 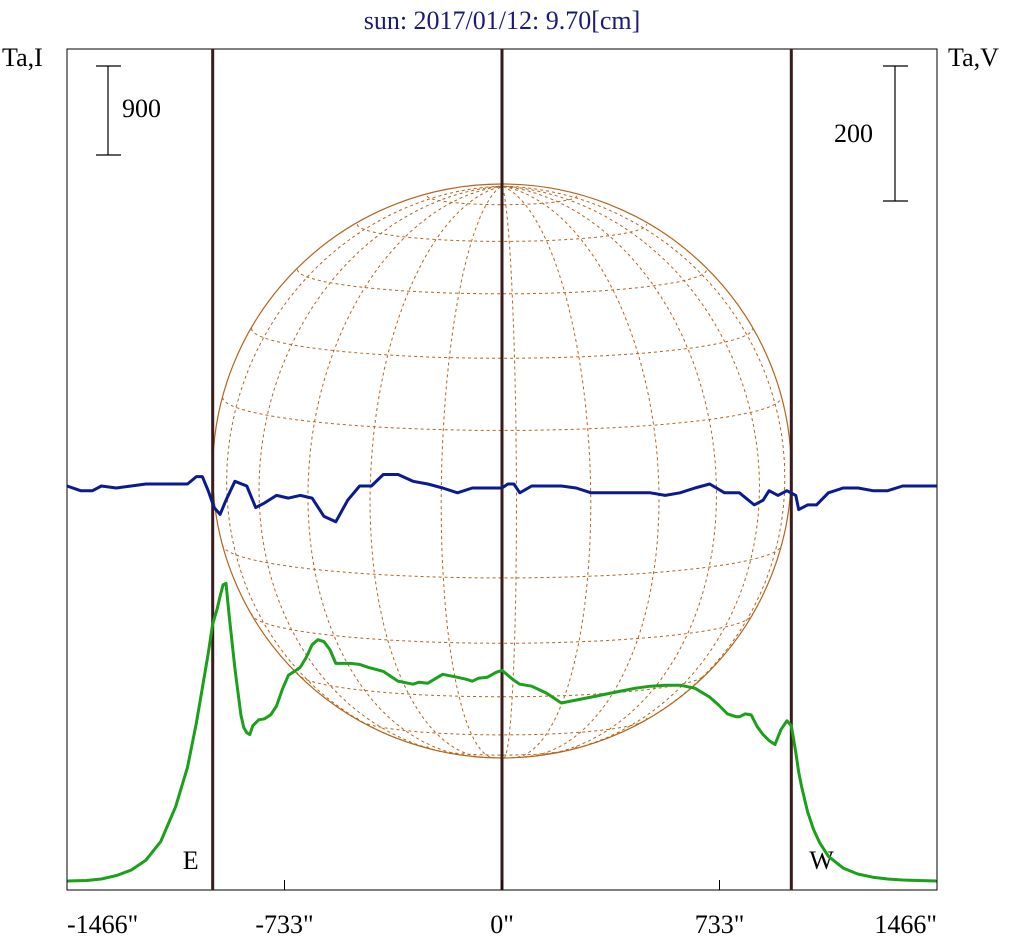 I want to click on limb-marker-label: E, so click(x=191, y=860).